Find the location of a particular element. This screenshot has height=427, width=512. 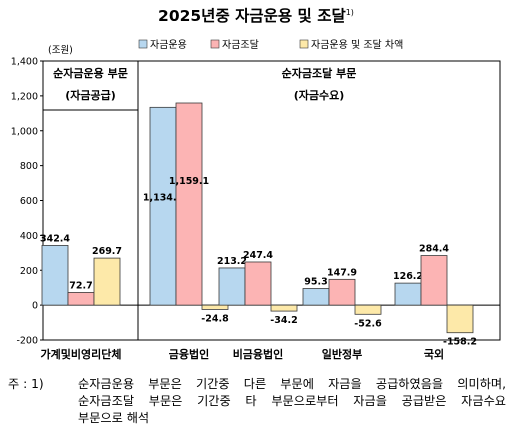

chart-title-footnote-mark: 1) is located at coordinates (349, 12).